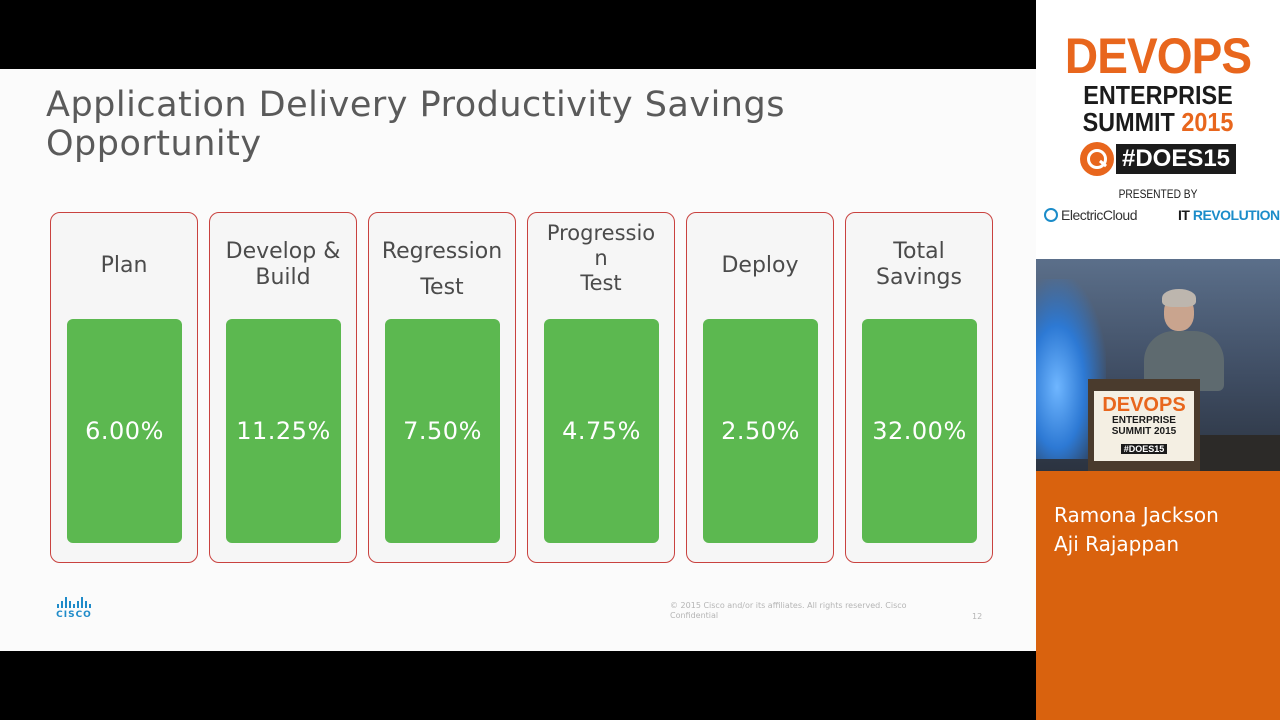  What do you see at coordinates (124, 265) in the screenshot?
I see `stage-label: Plan` at bounding box center [124, 265].